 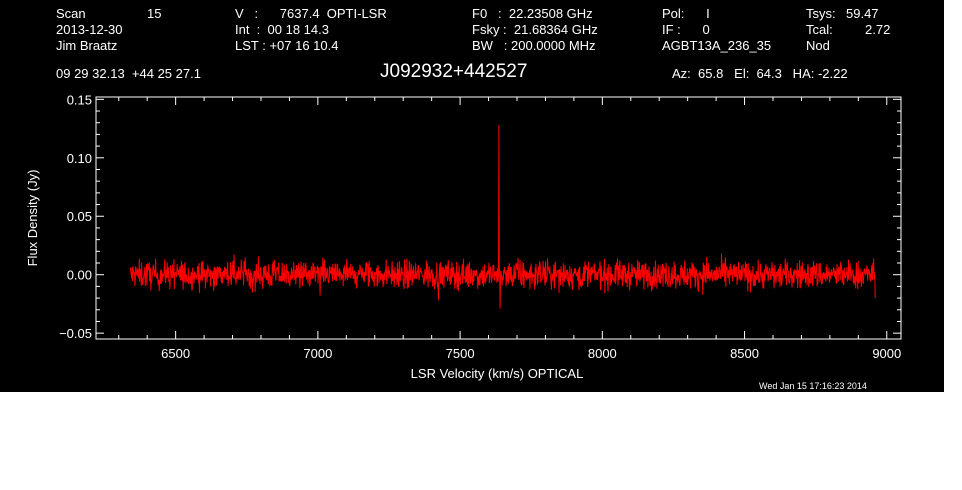 I want to click on if-line: IF : 0, so click(x=686, y=29).